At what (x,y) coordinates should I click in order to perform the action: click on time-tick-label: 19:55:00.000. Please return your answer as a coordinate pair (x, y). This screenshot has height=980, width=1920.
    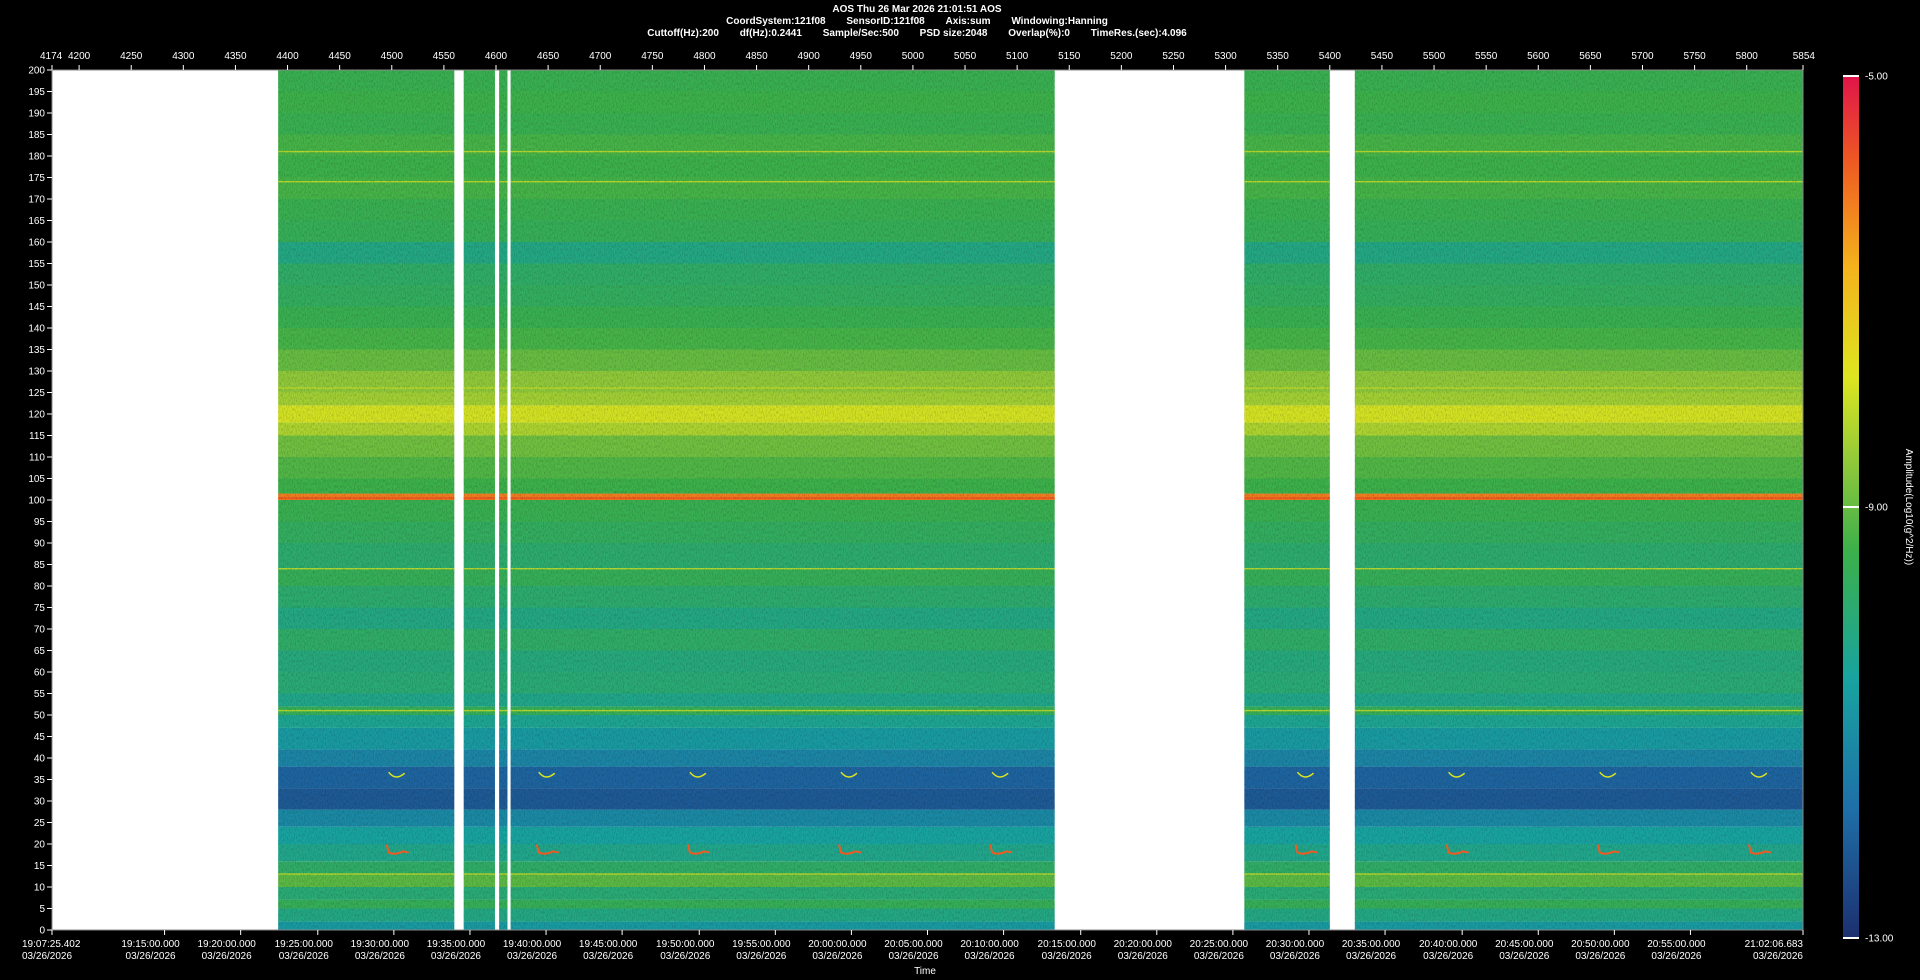
    Looking at the image, I should click on (761, 944).